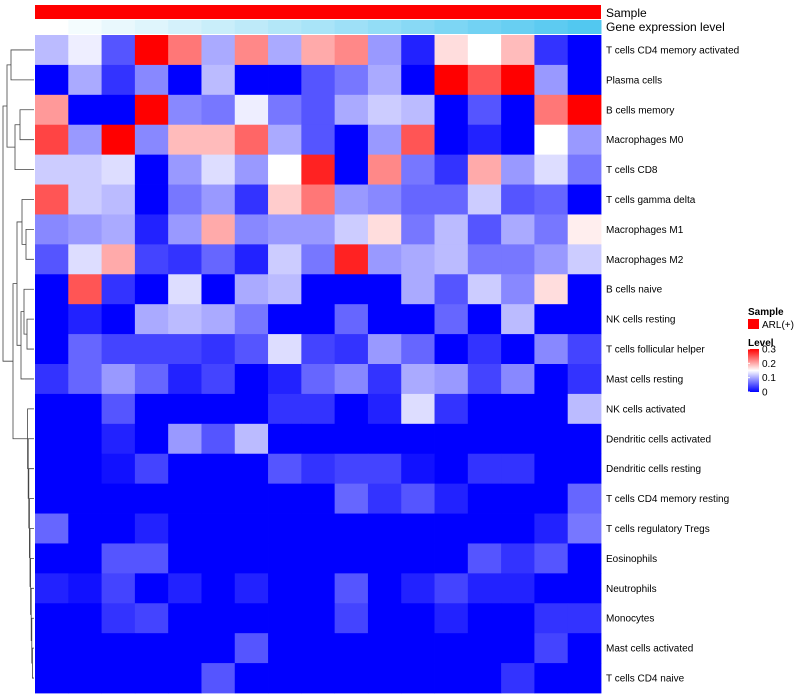 The width and height of the screenshot is (800, 700). What do you see at coordinates (630, 619) in the screenshot?
I see `row-label: Monocytes` at bounding box center [630, 619].